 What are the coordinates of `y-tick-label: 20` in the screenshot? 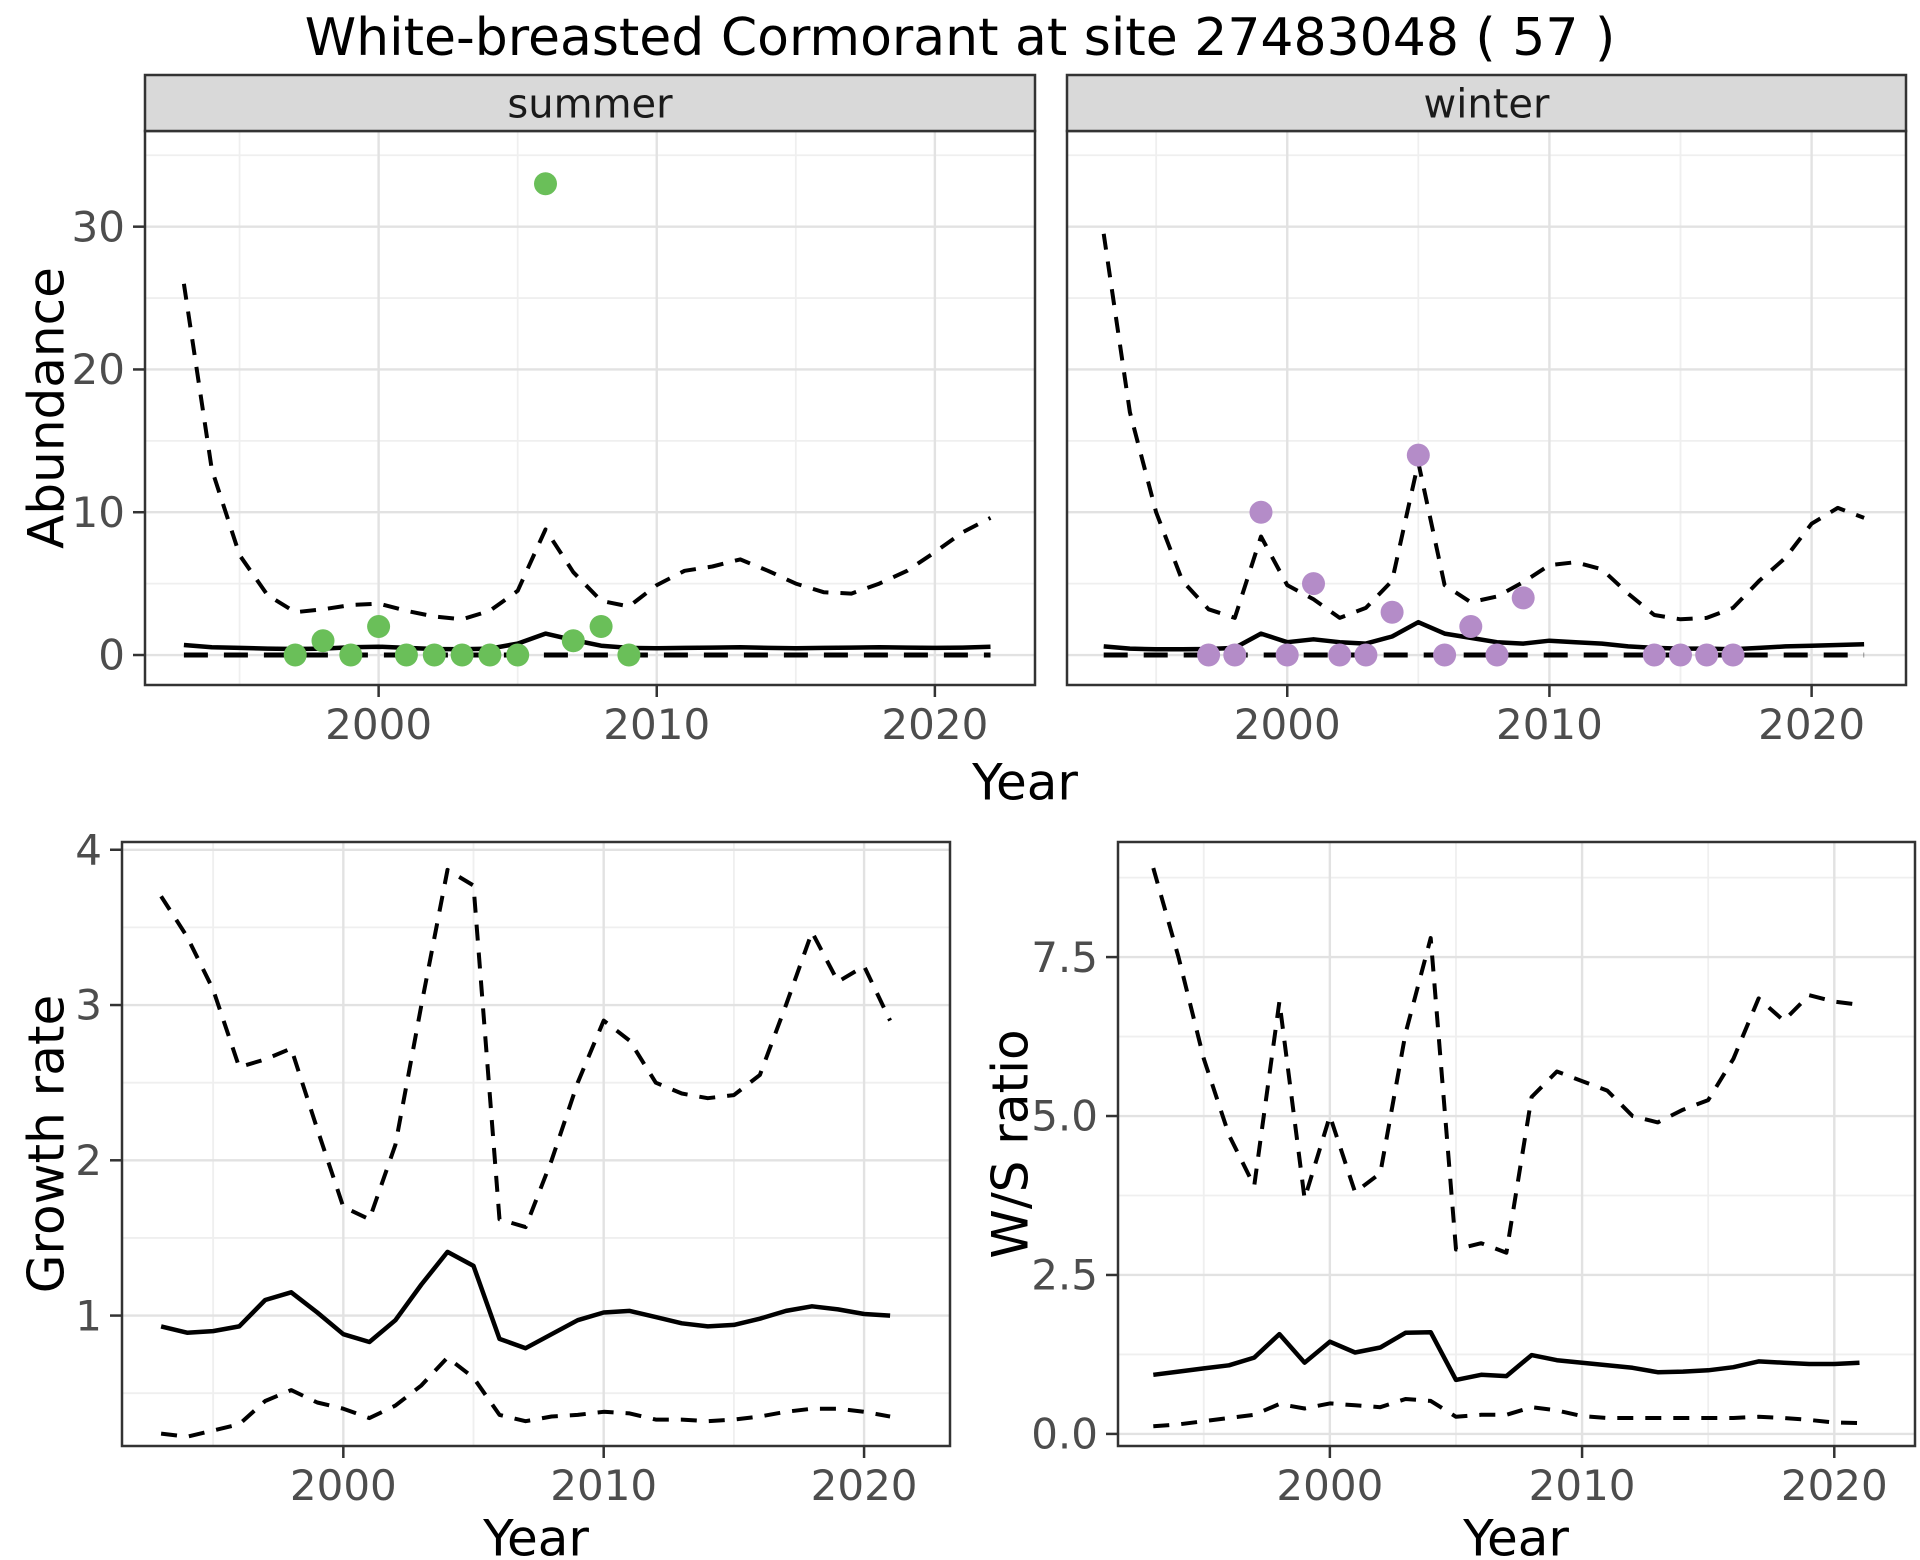 It's located at (98, 369).